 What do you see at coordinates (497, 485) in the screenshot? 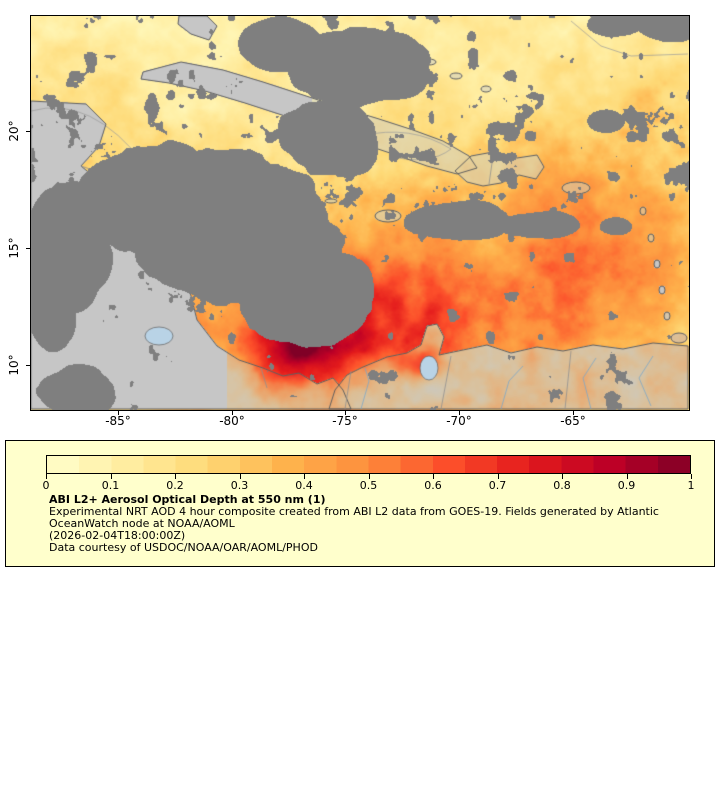
I see `colorbar-tick-label: 0.7` at bounding box center [497, 485].